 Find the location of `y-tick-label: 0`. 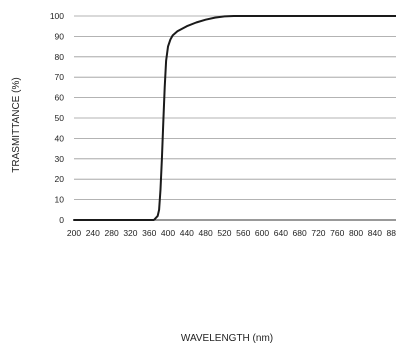

y-tick-label: 0 is located at coordinates (61, 220).